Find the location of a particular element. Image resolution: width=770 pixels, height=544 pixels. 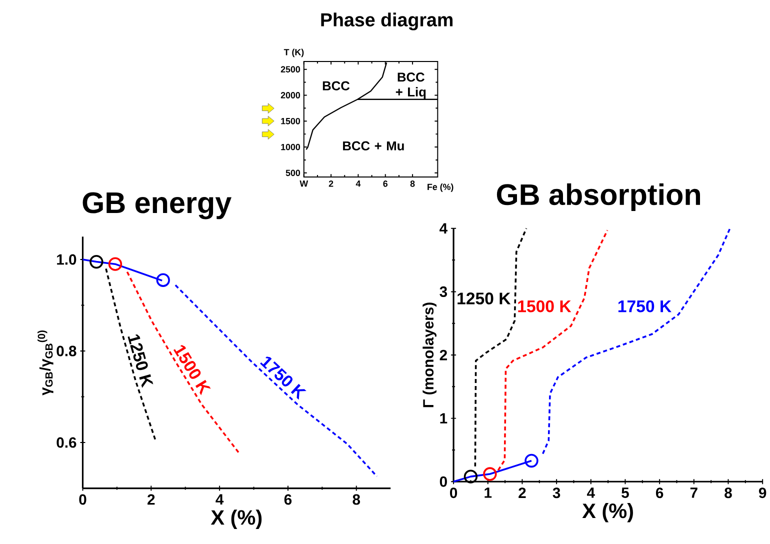

y-tick-label: 0.6 is located at coordinates (66, 442).